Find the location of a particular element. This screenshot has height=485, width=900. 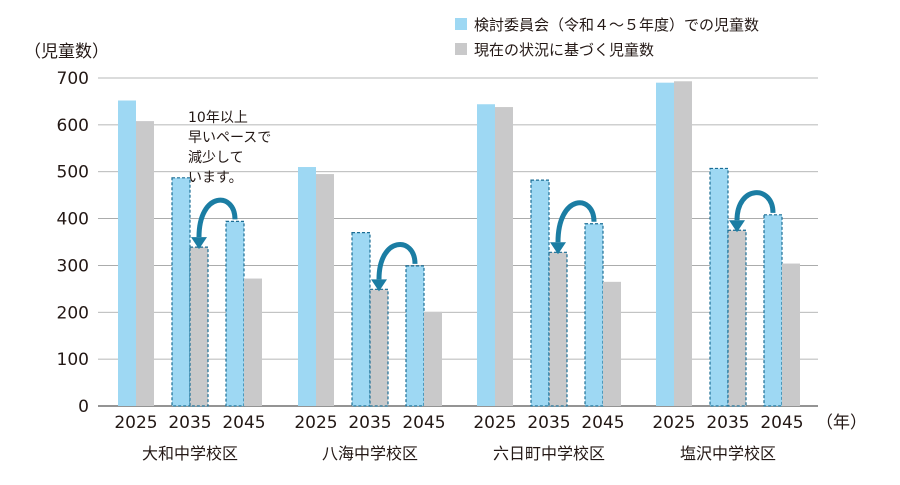

group-label: 八海中学校区 is located at coordinates (370, 453).